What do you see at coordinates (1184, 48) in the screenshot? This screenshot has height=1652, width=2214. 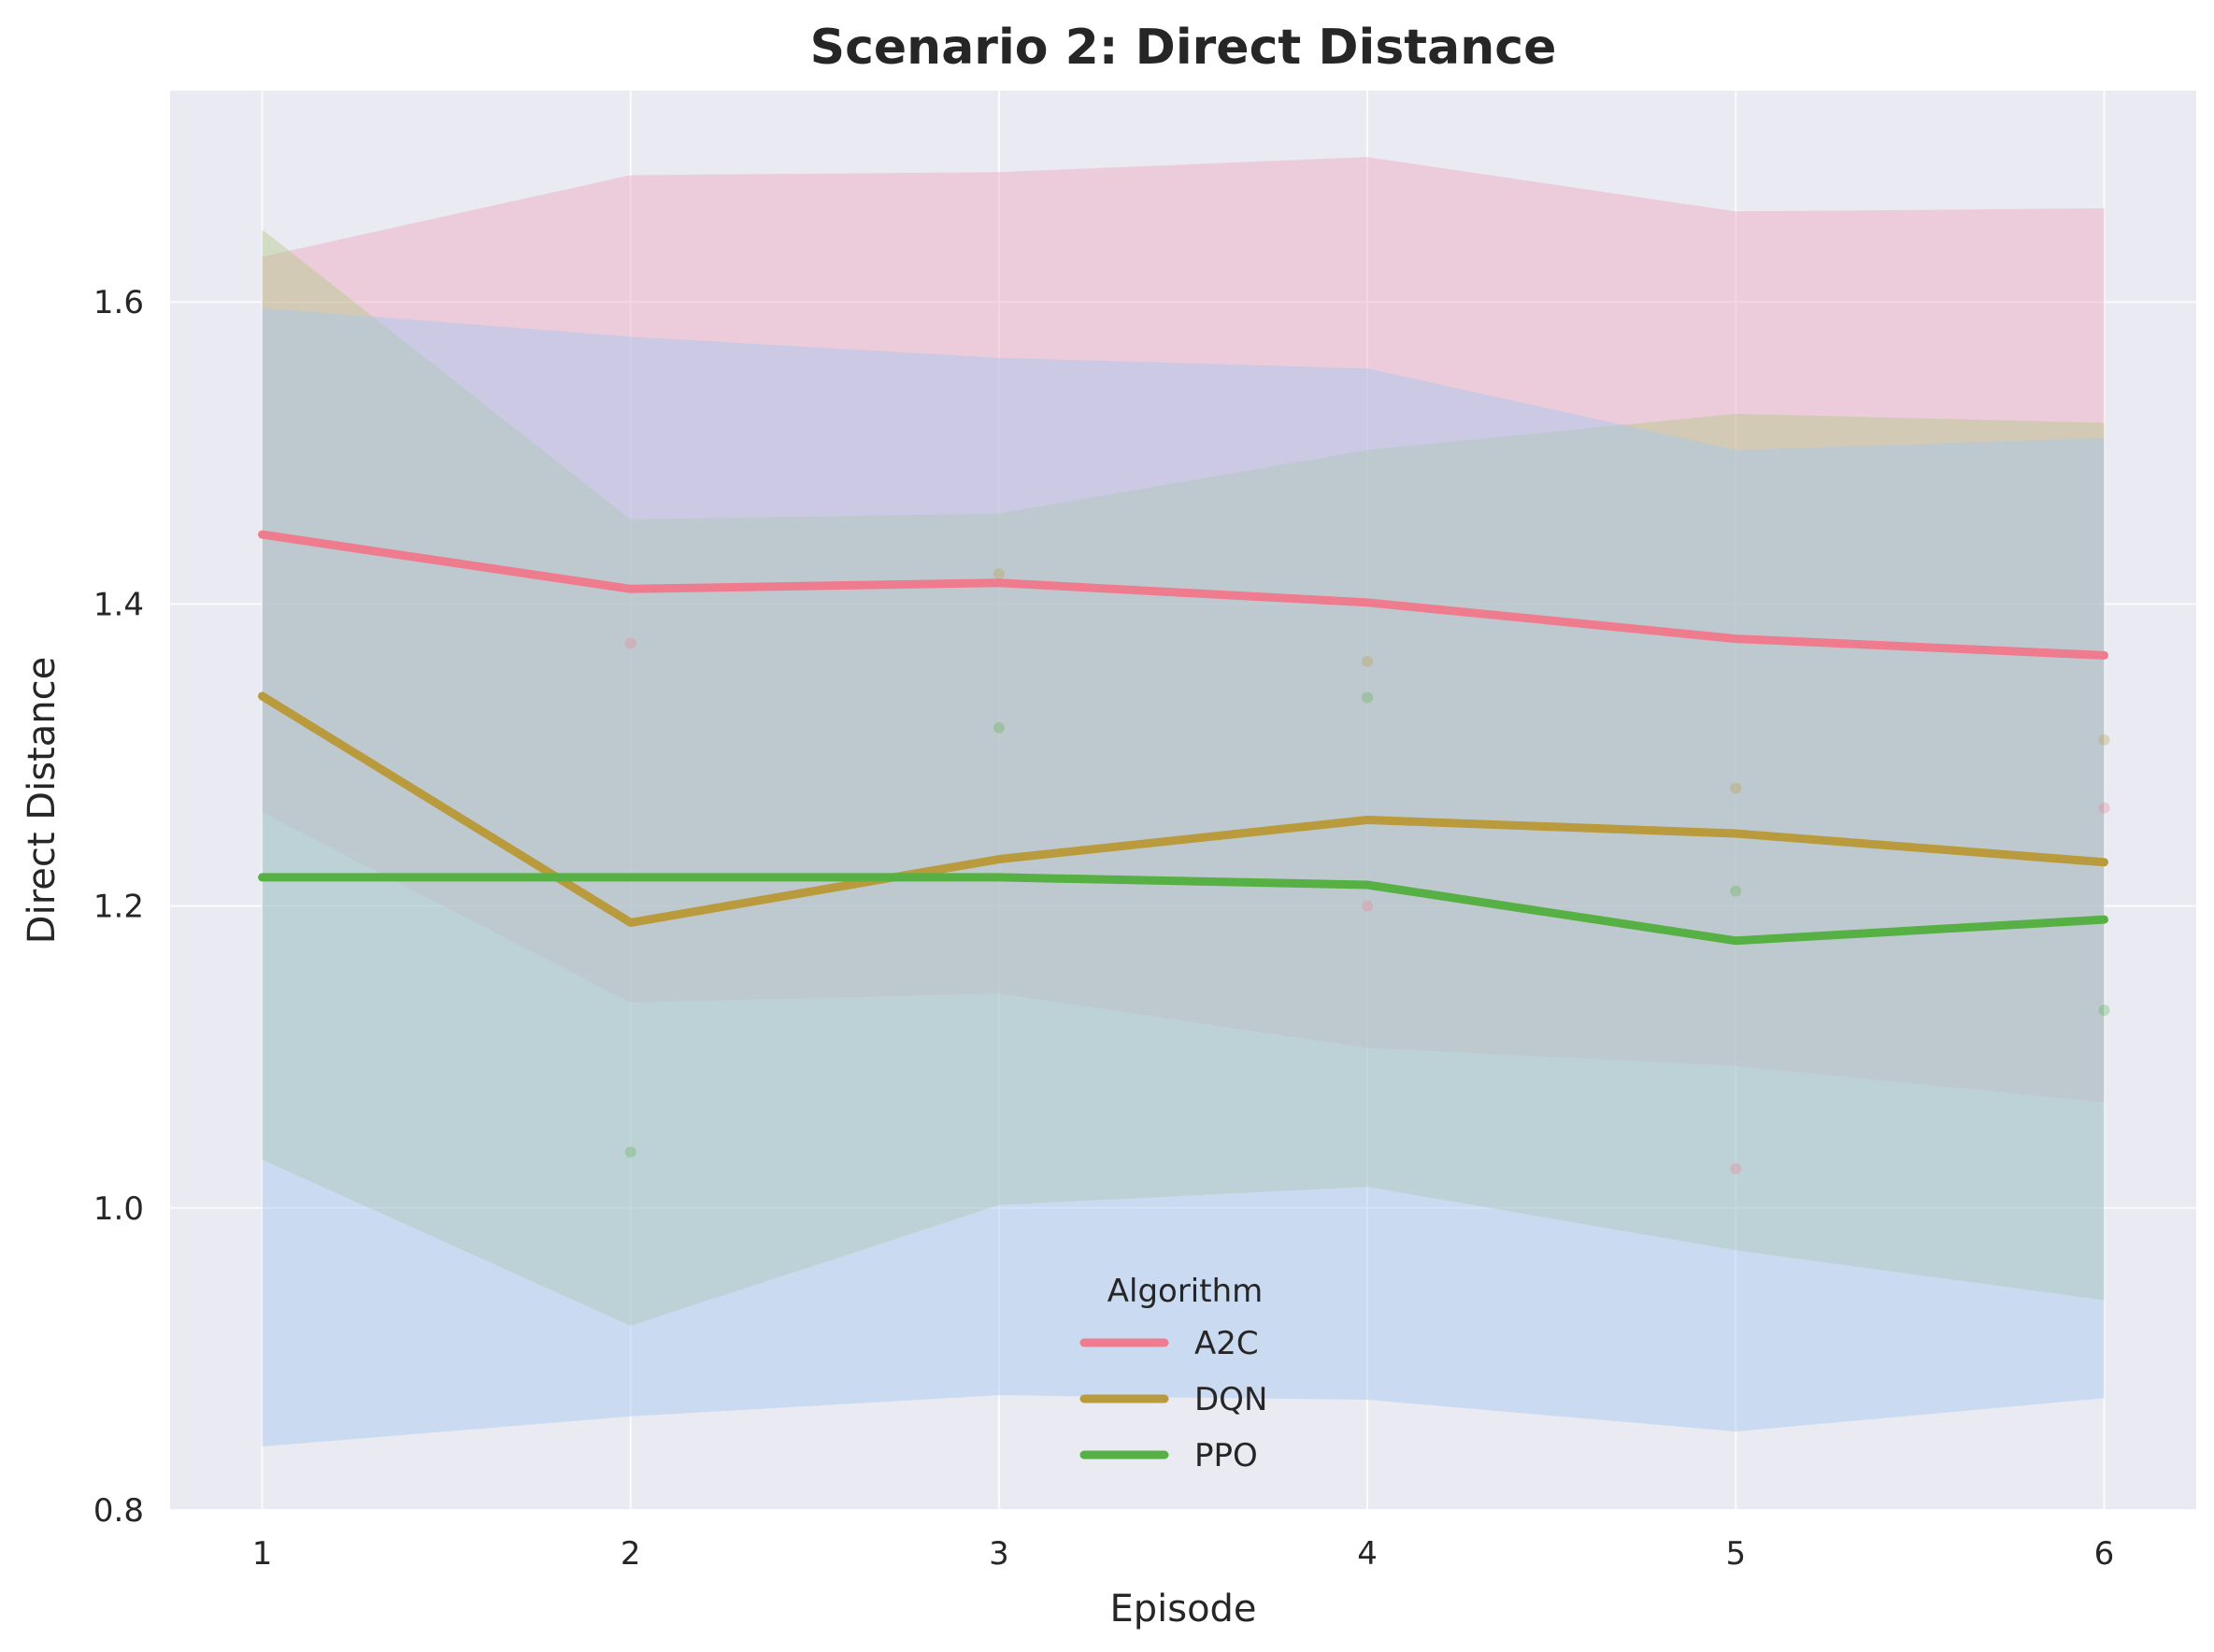 I see `chart-title: Scenario 2: Direct Distance` at bounding box center [1184, 48].